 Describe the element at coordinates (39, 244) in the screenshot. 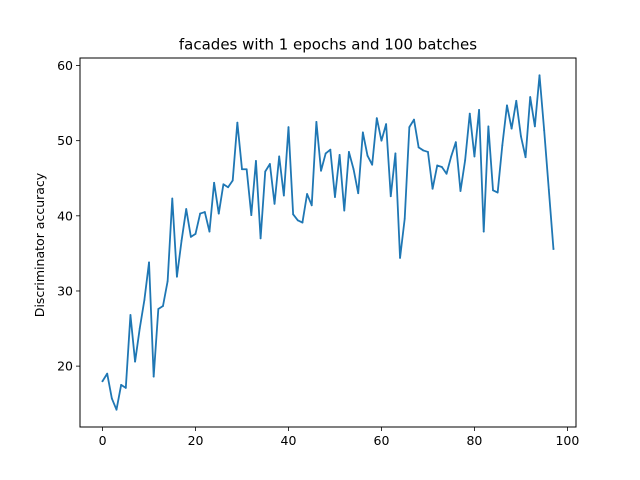

I see `y-axis-label: Discriminator accuracy` at that location.